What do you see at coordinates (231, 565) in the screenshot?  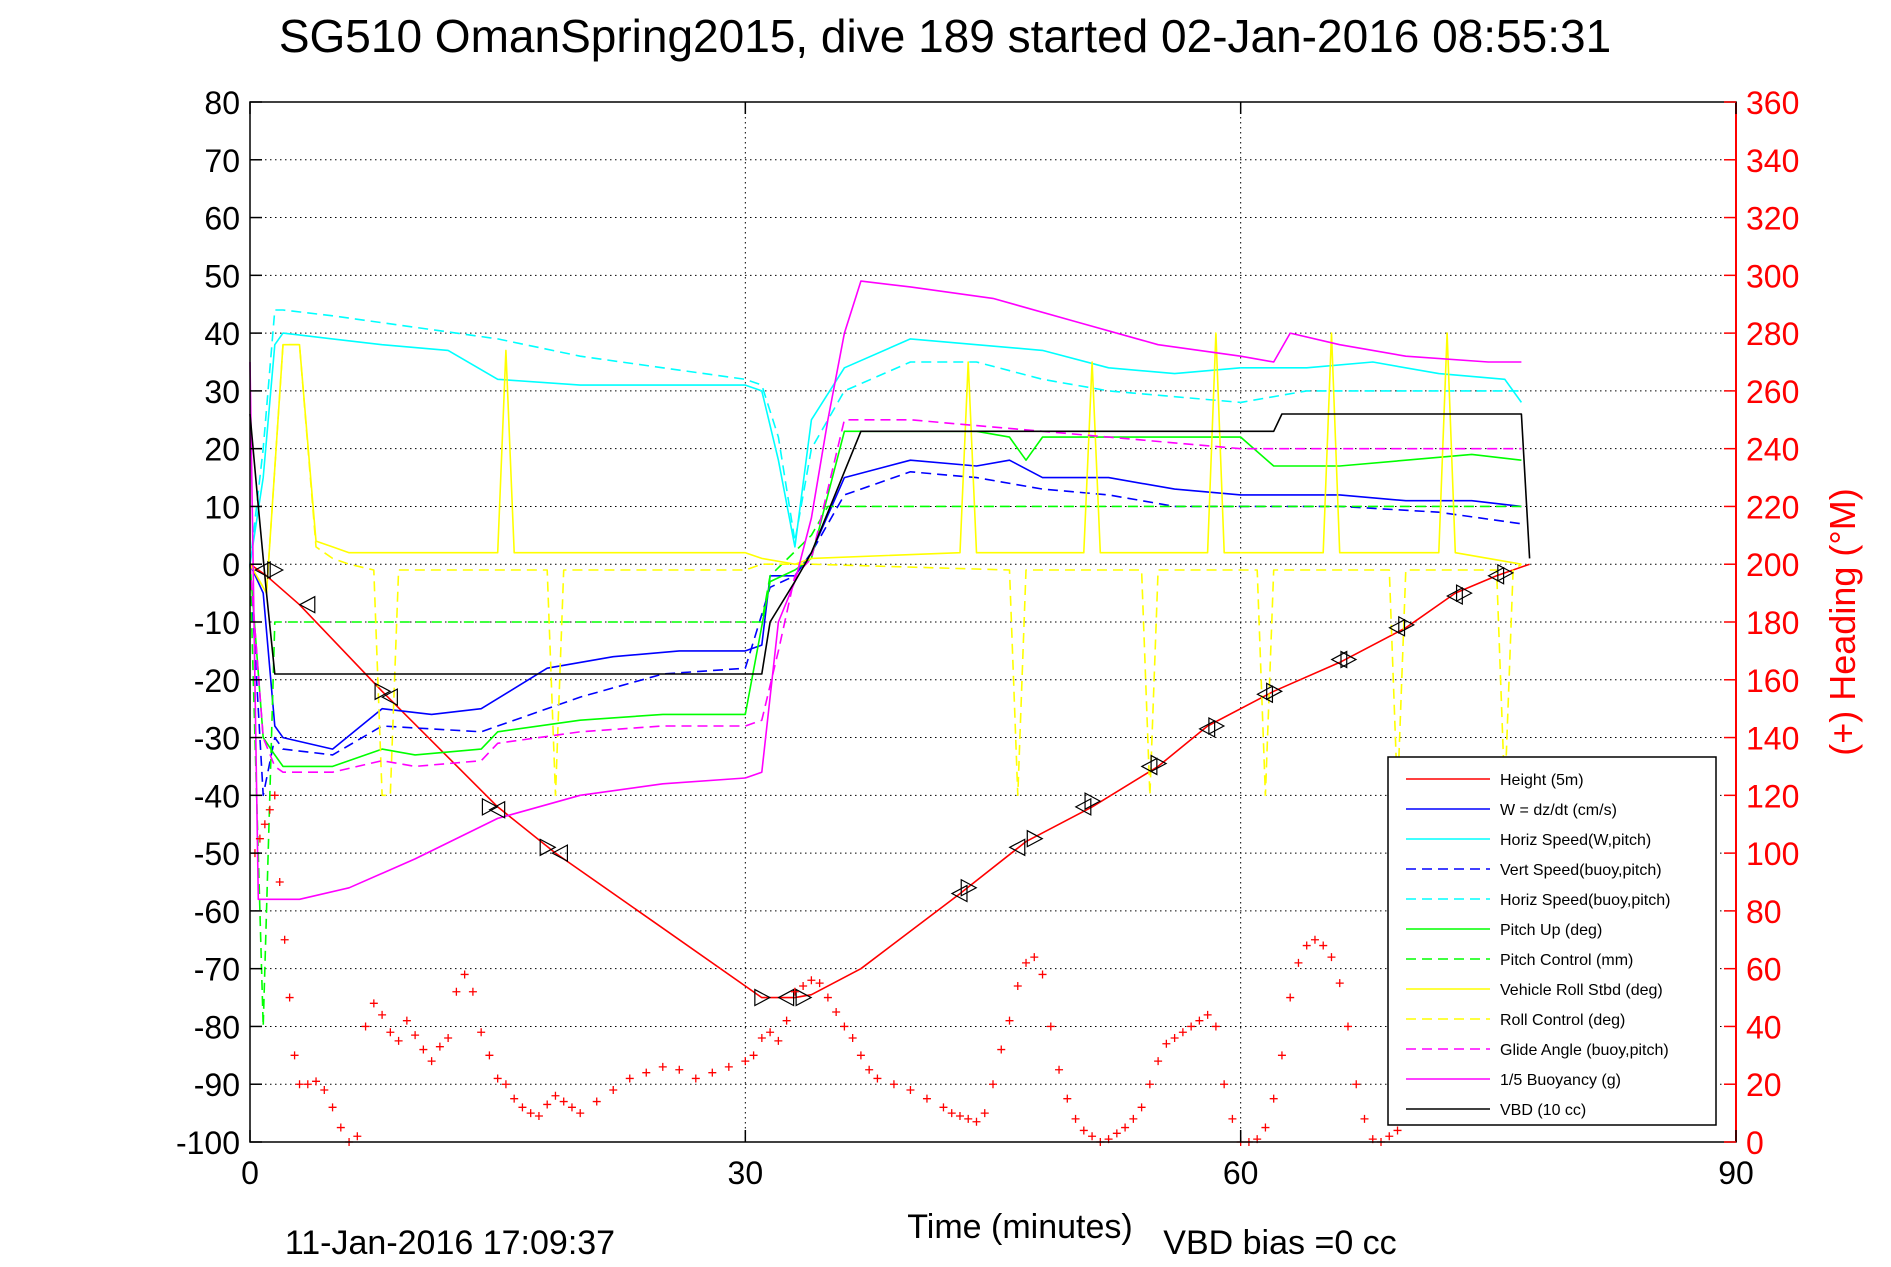 I see `y-left-tick-label: 0` at bounding box center [231, 565].